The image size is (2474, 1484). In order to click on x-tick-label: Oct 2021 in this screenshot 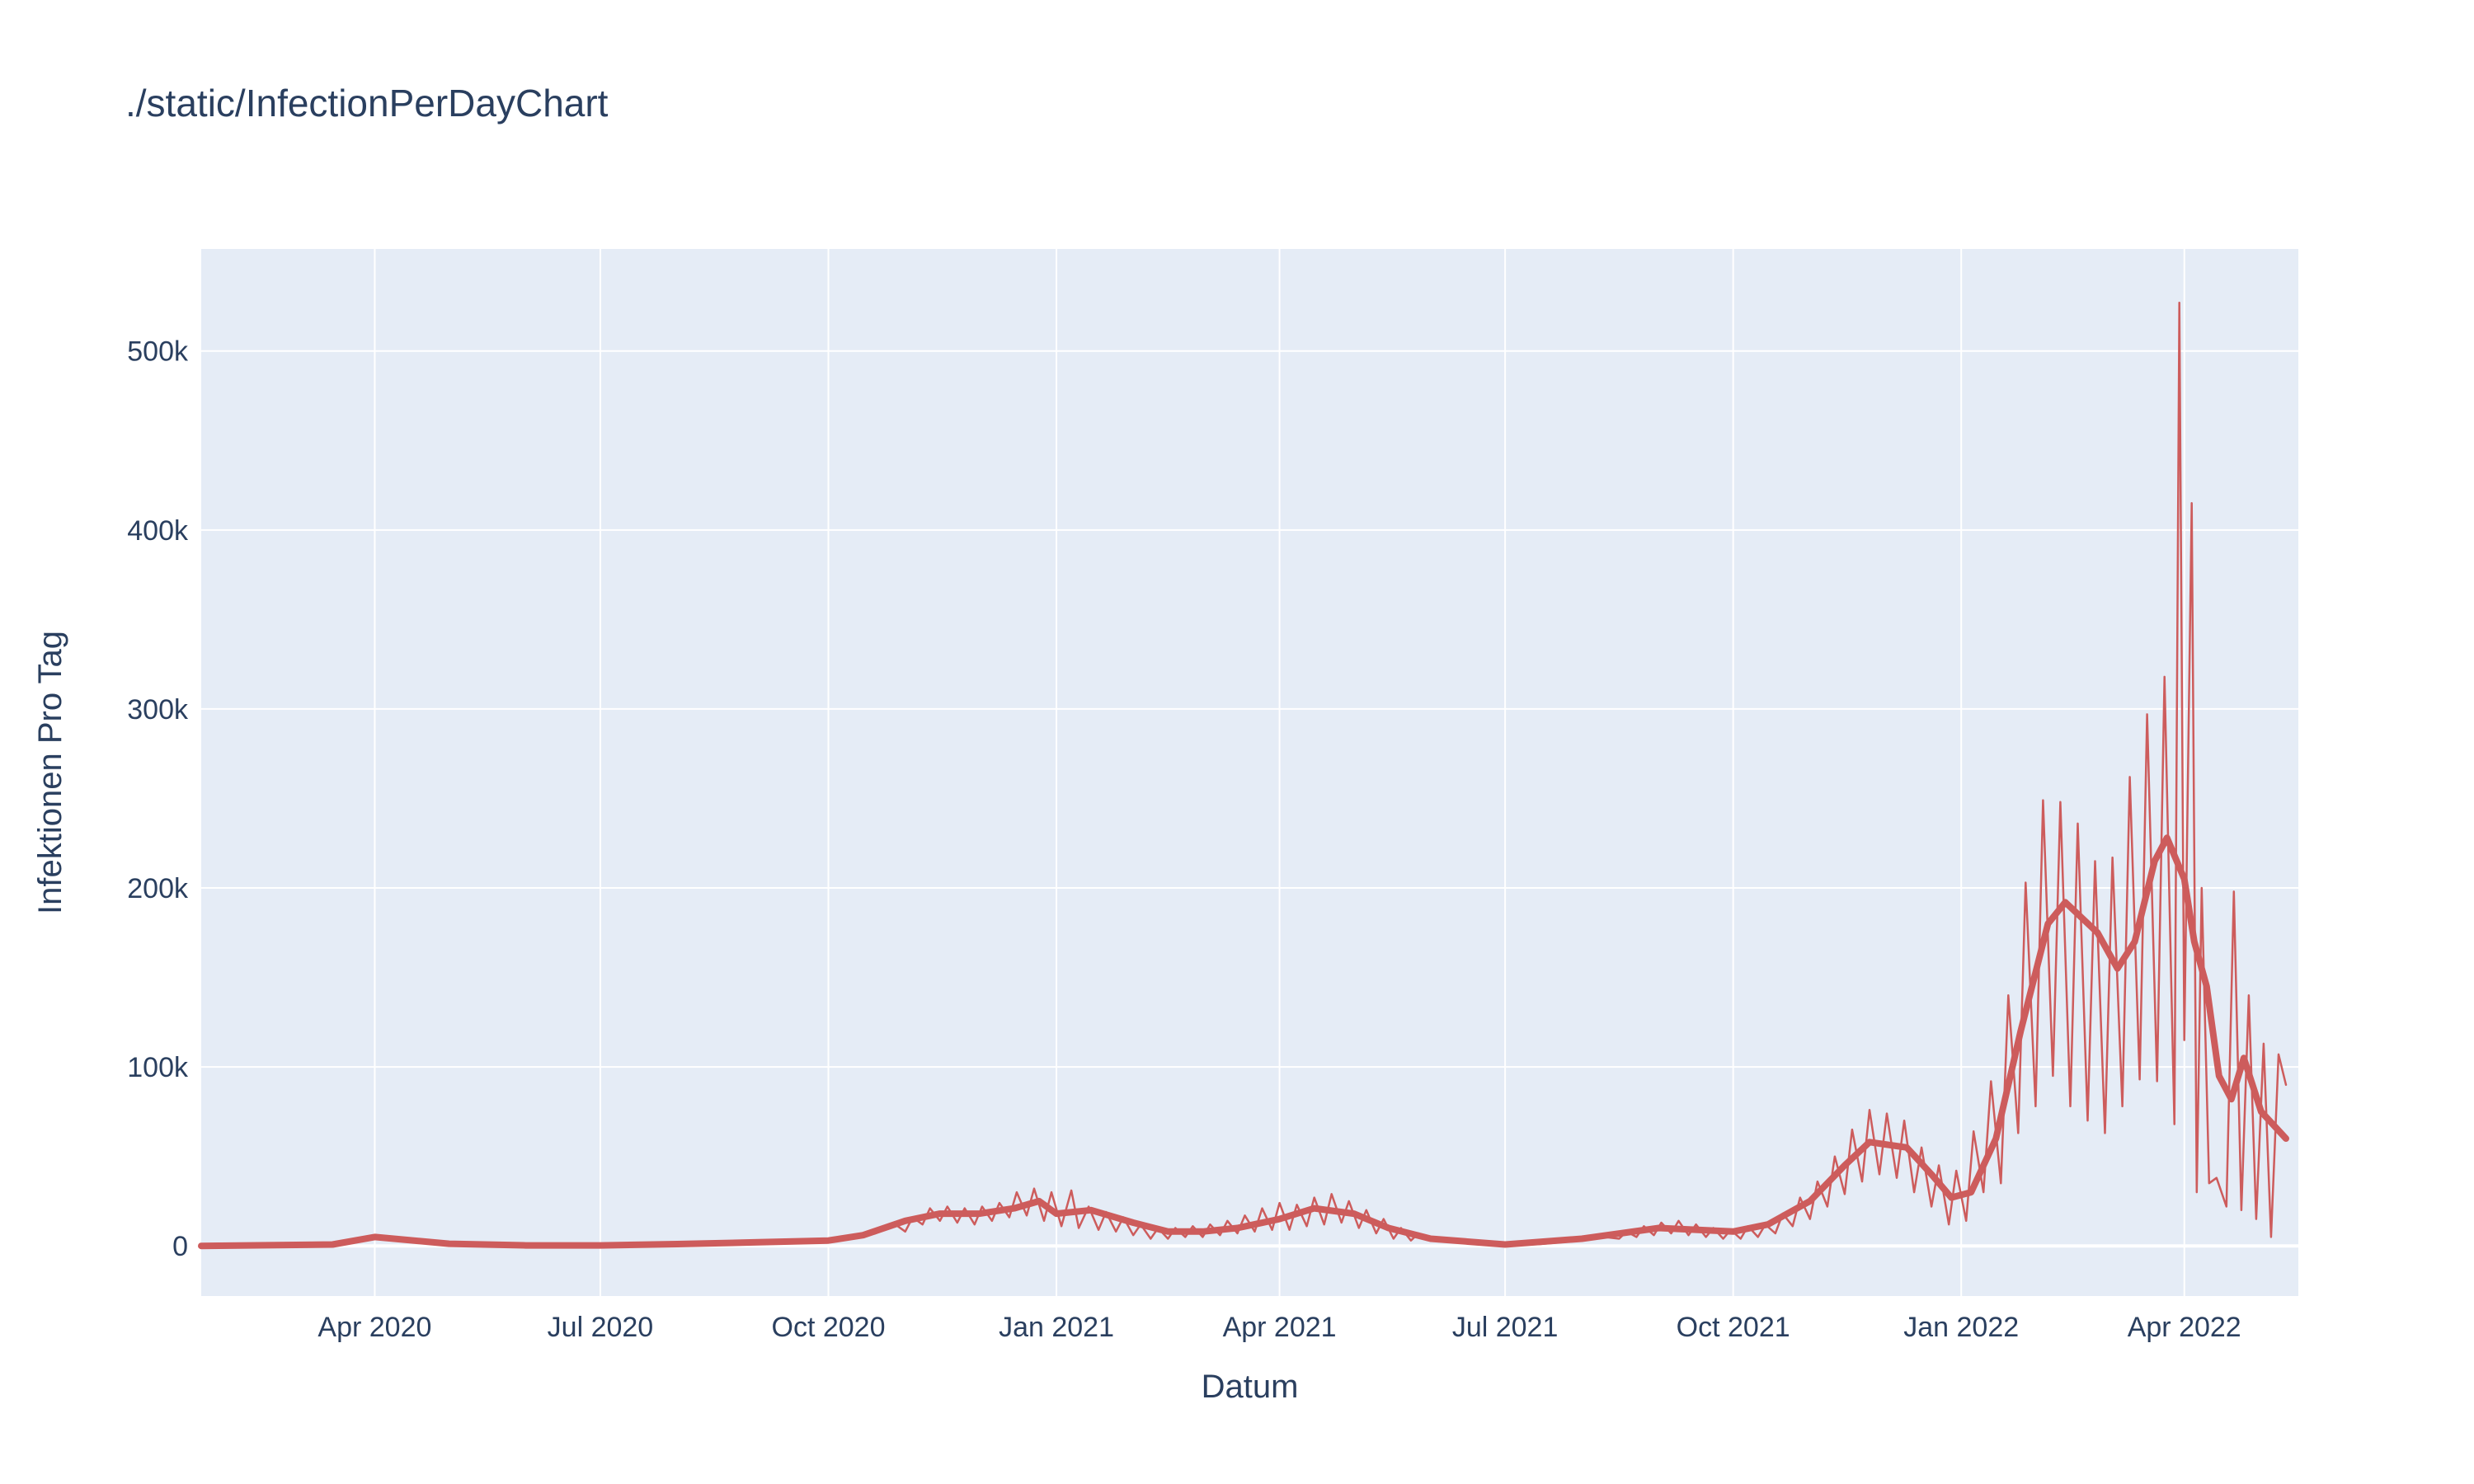, I will do `click(1733, 1327)`.